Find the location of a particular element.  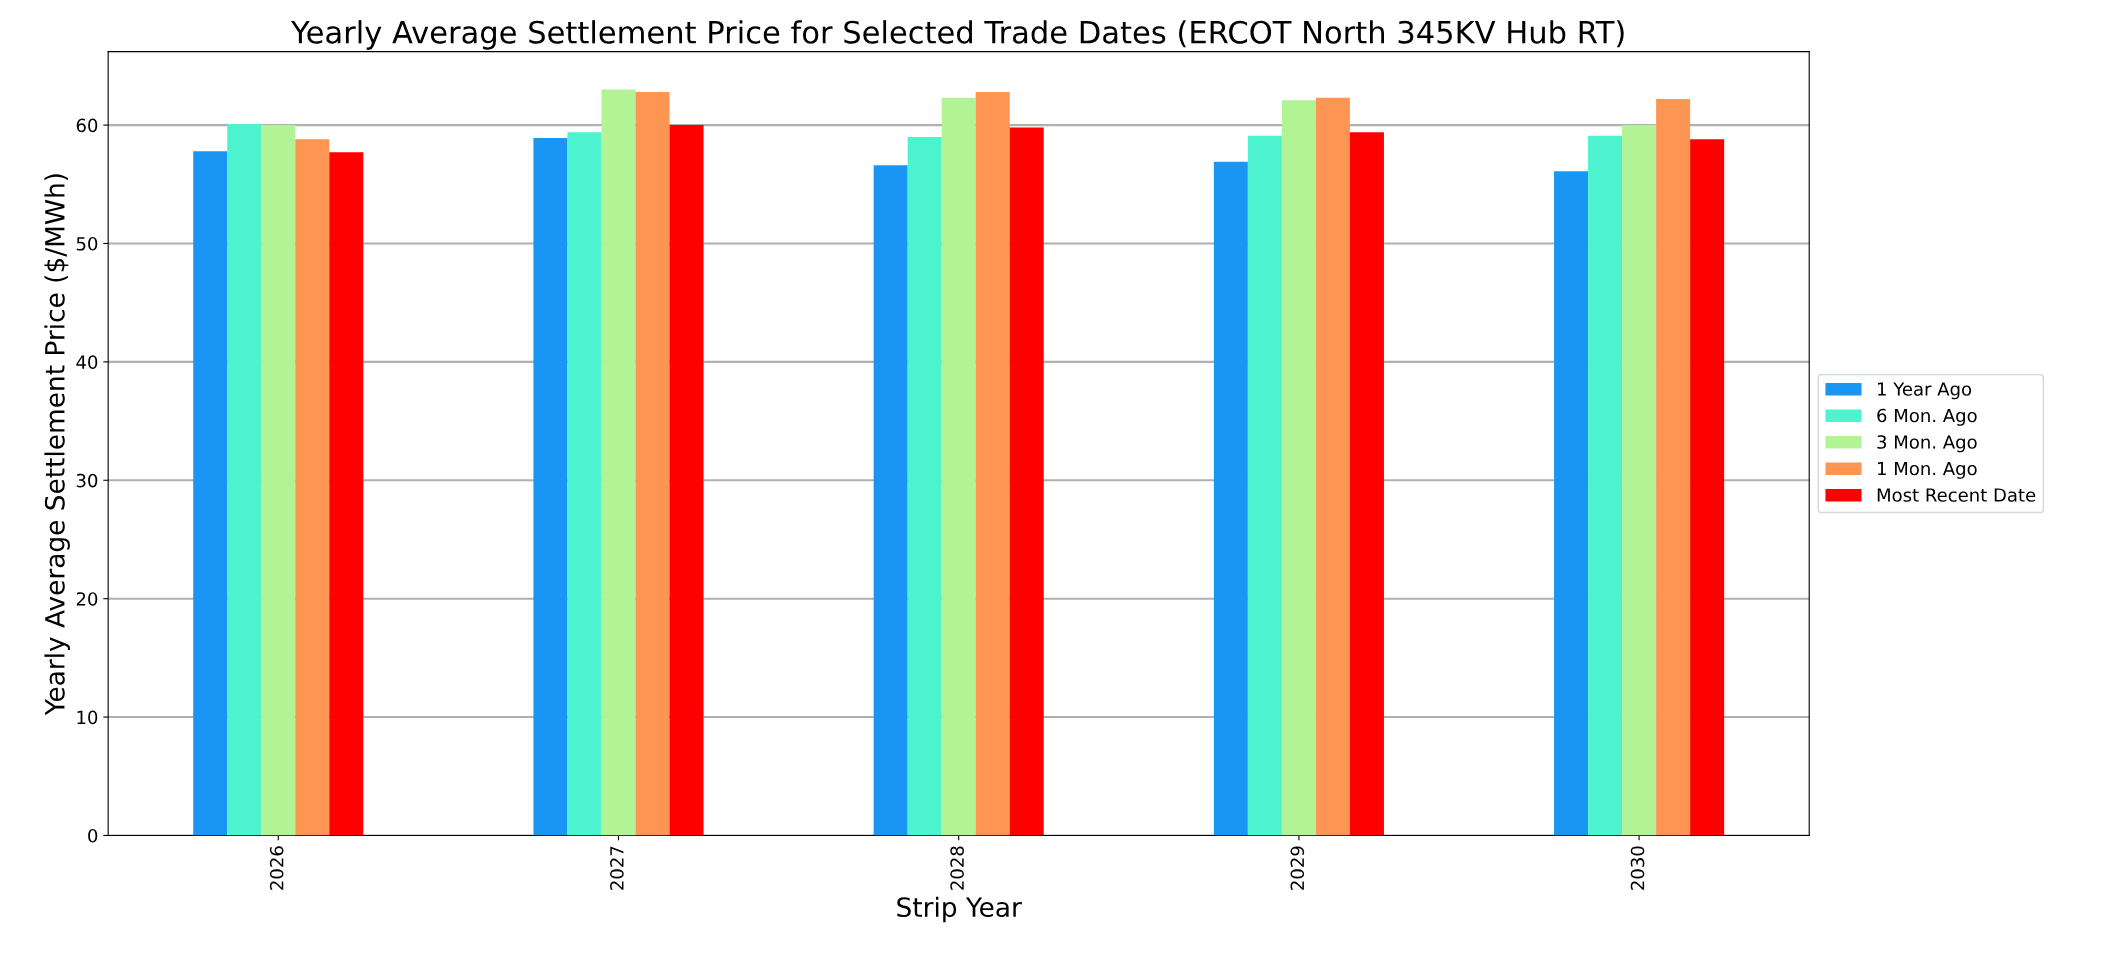

y-tick-label: 10 is located at coordinates (87, 717).